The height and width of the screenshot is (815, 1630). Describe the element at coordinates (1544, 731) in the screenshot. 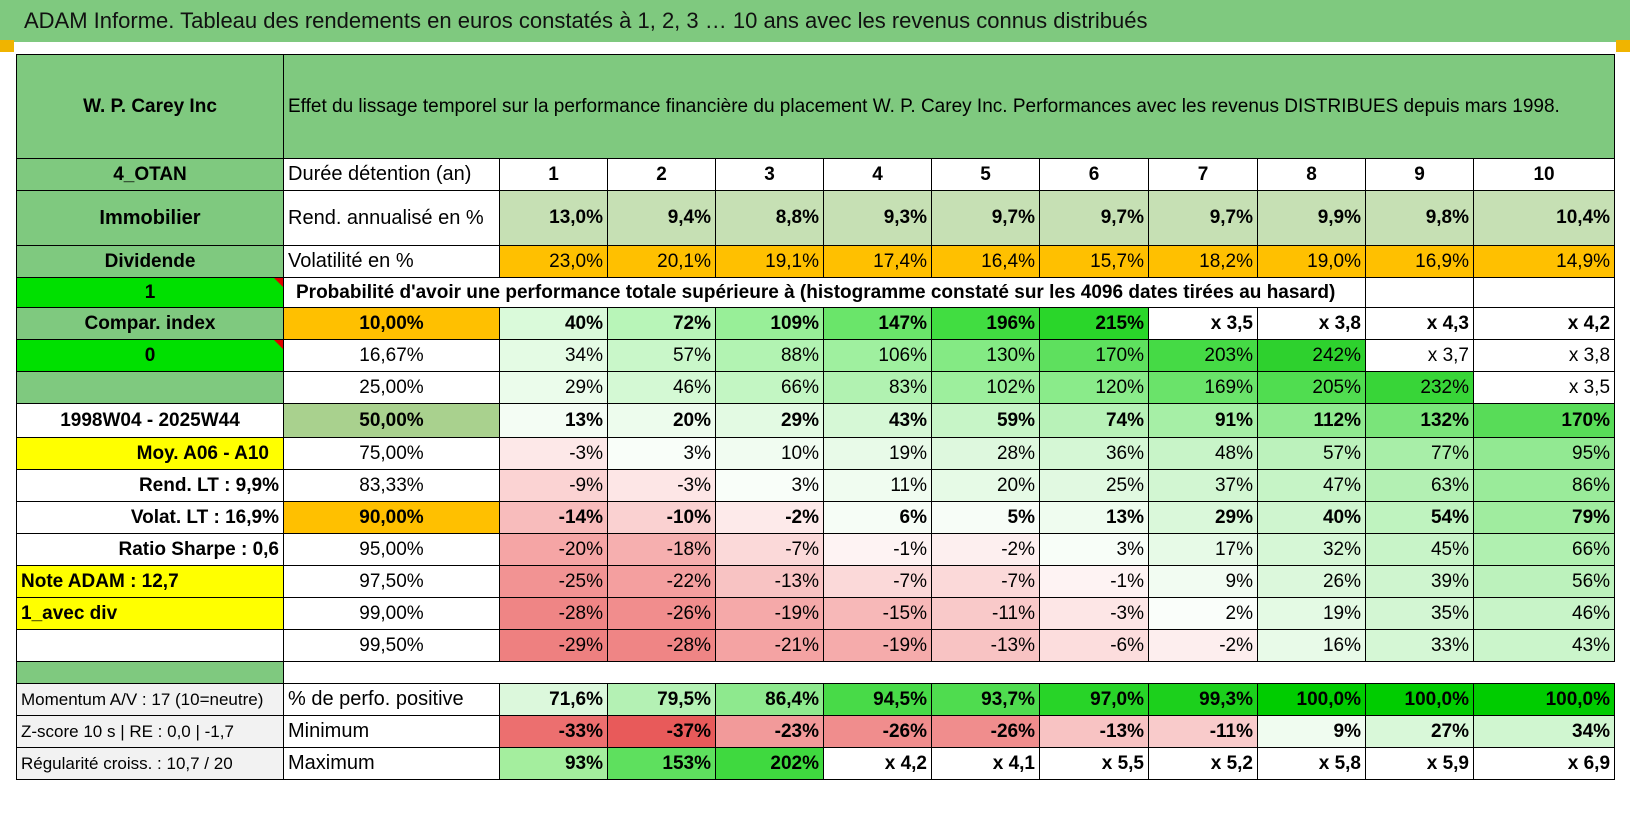

I see `min-cell: 34%` at that location.